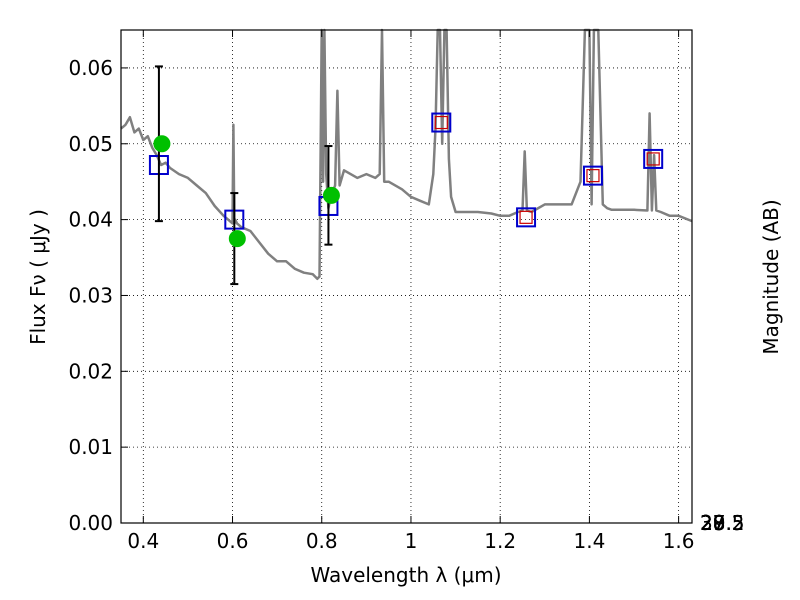 The height and width of the screenshot is (600, 800). I want to click on mag-tick-label: 28, so click(712, 523).